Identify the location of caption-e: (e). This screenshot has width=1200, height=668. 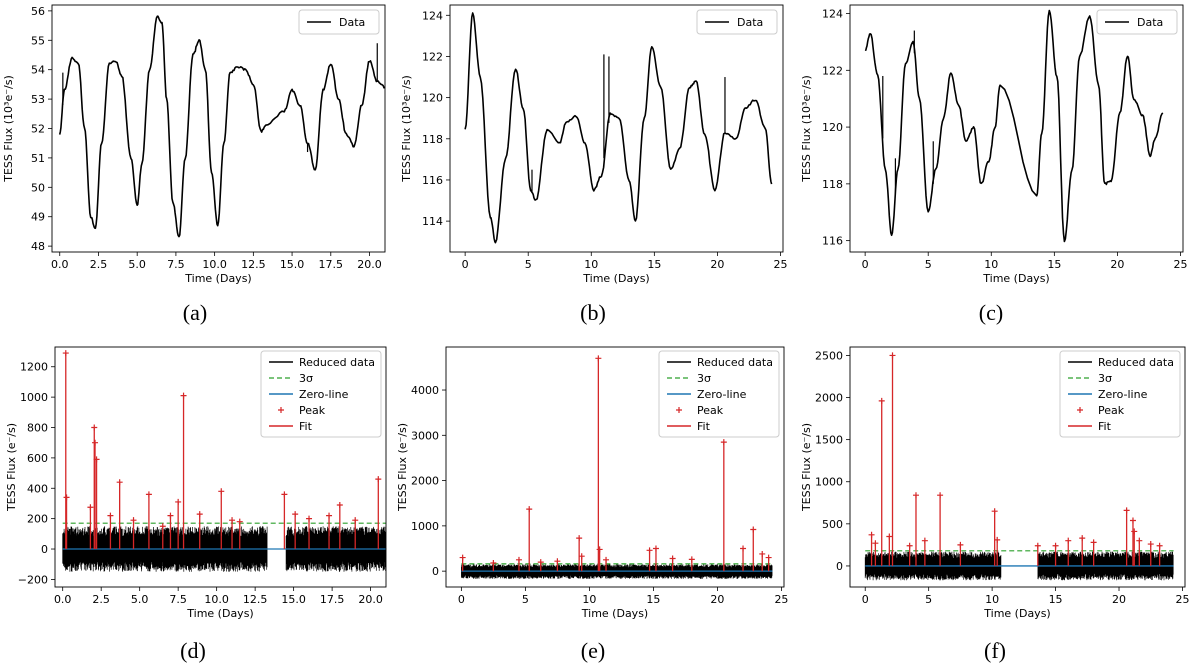
(593, 650).